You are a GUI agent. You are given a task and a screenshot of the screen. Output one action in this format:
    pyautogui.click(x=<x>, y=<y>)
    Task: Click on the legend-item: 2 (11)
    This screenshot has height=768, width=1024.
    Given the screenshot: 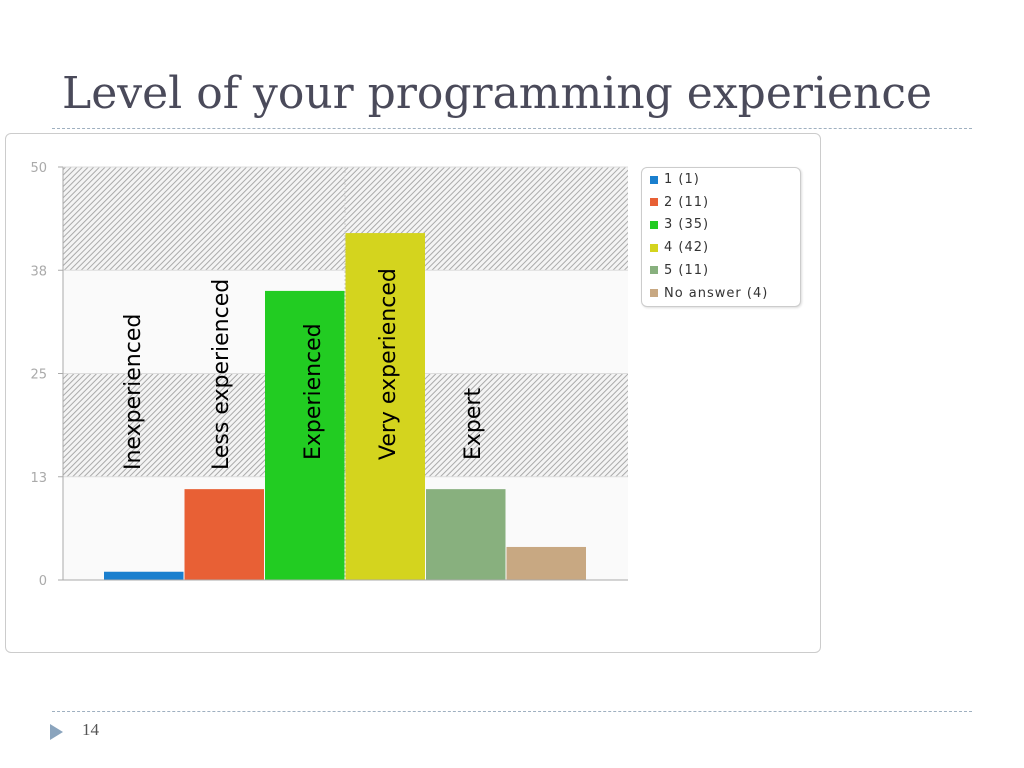 What is the action you would take?
    pyautogui.click(x=679, y=202)
    